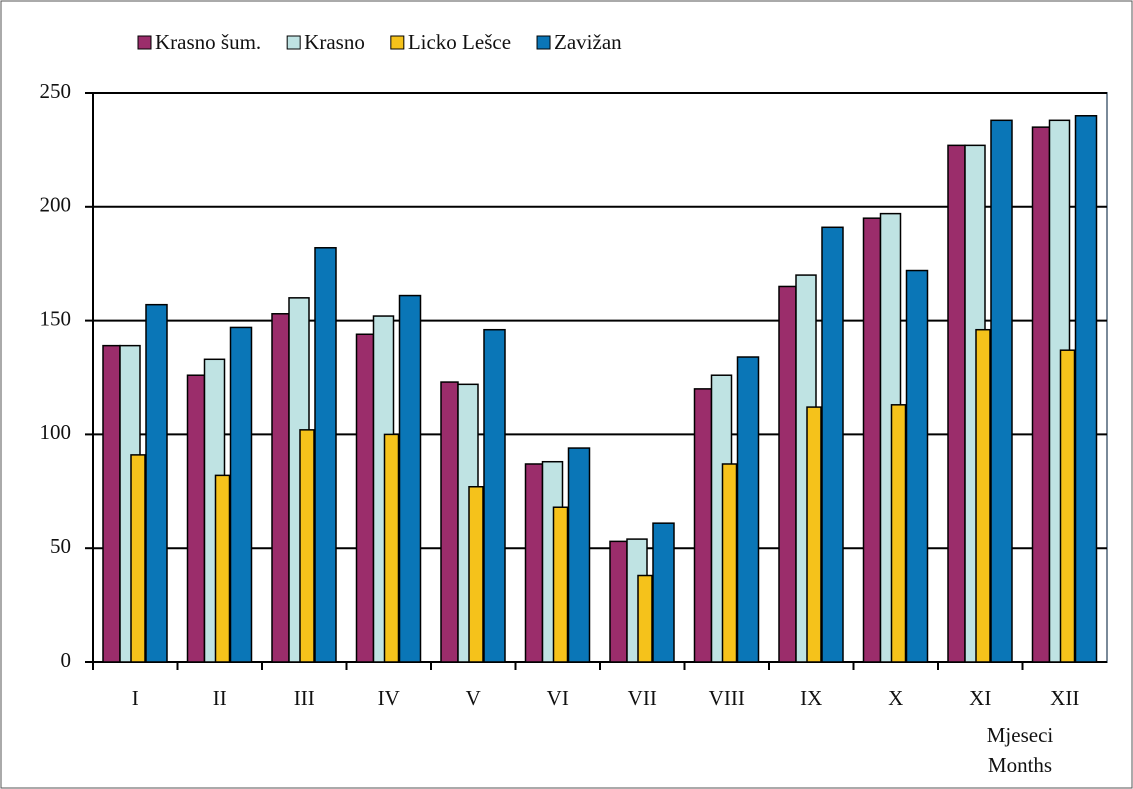  Describe the element at coordinates (1064, 698) in the screenshot. I see `x-tick-label: XII` at that location.